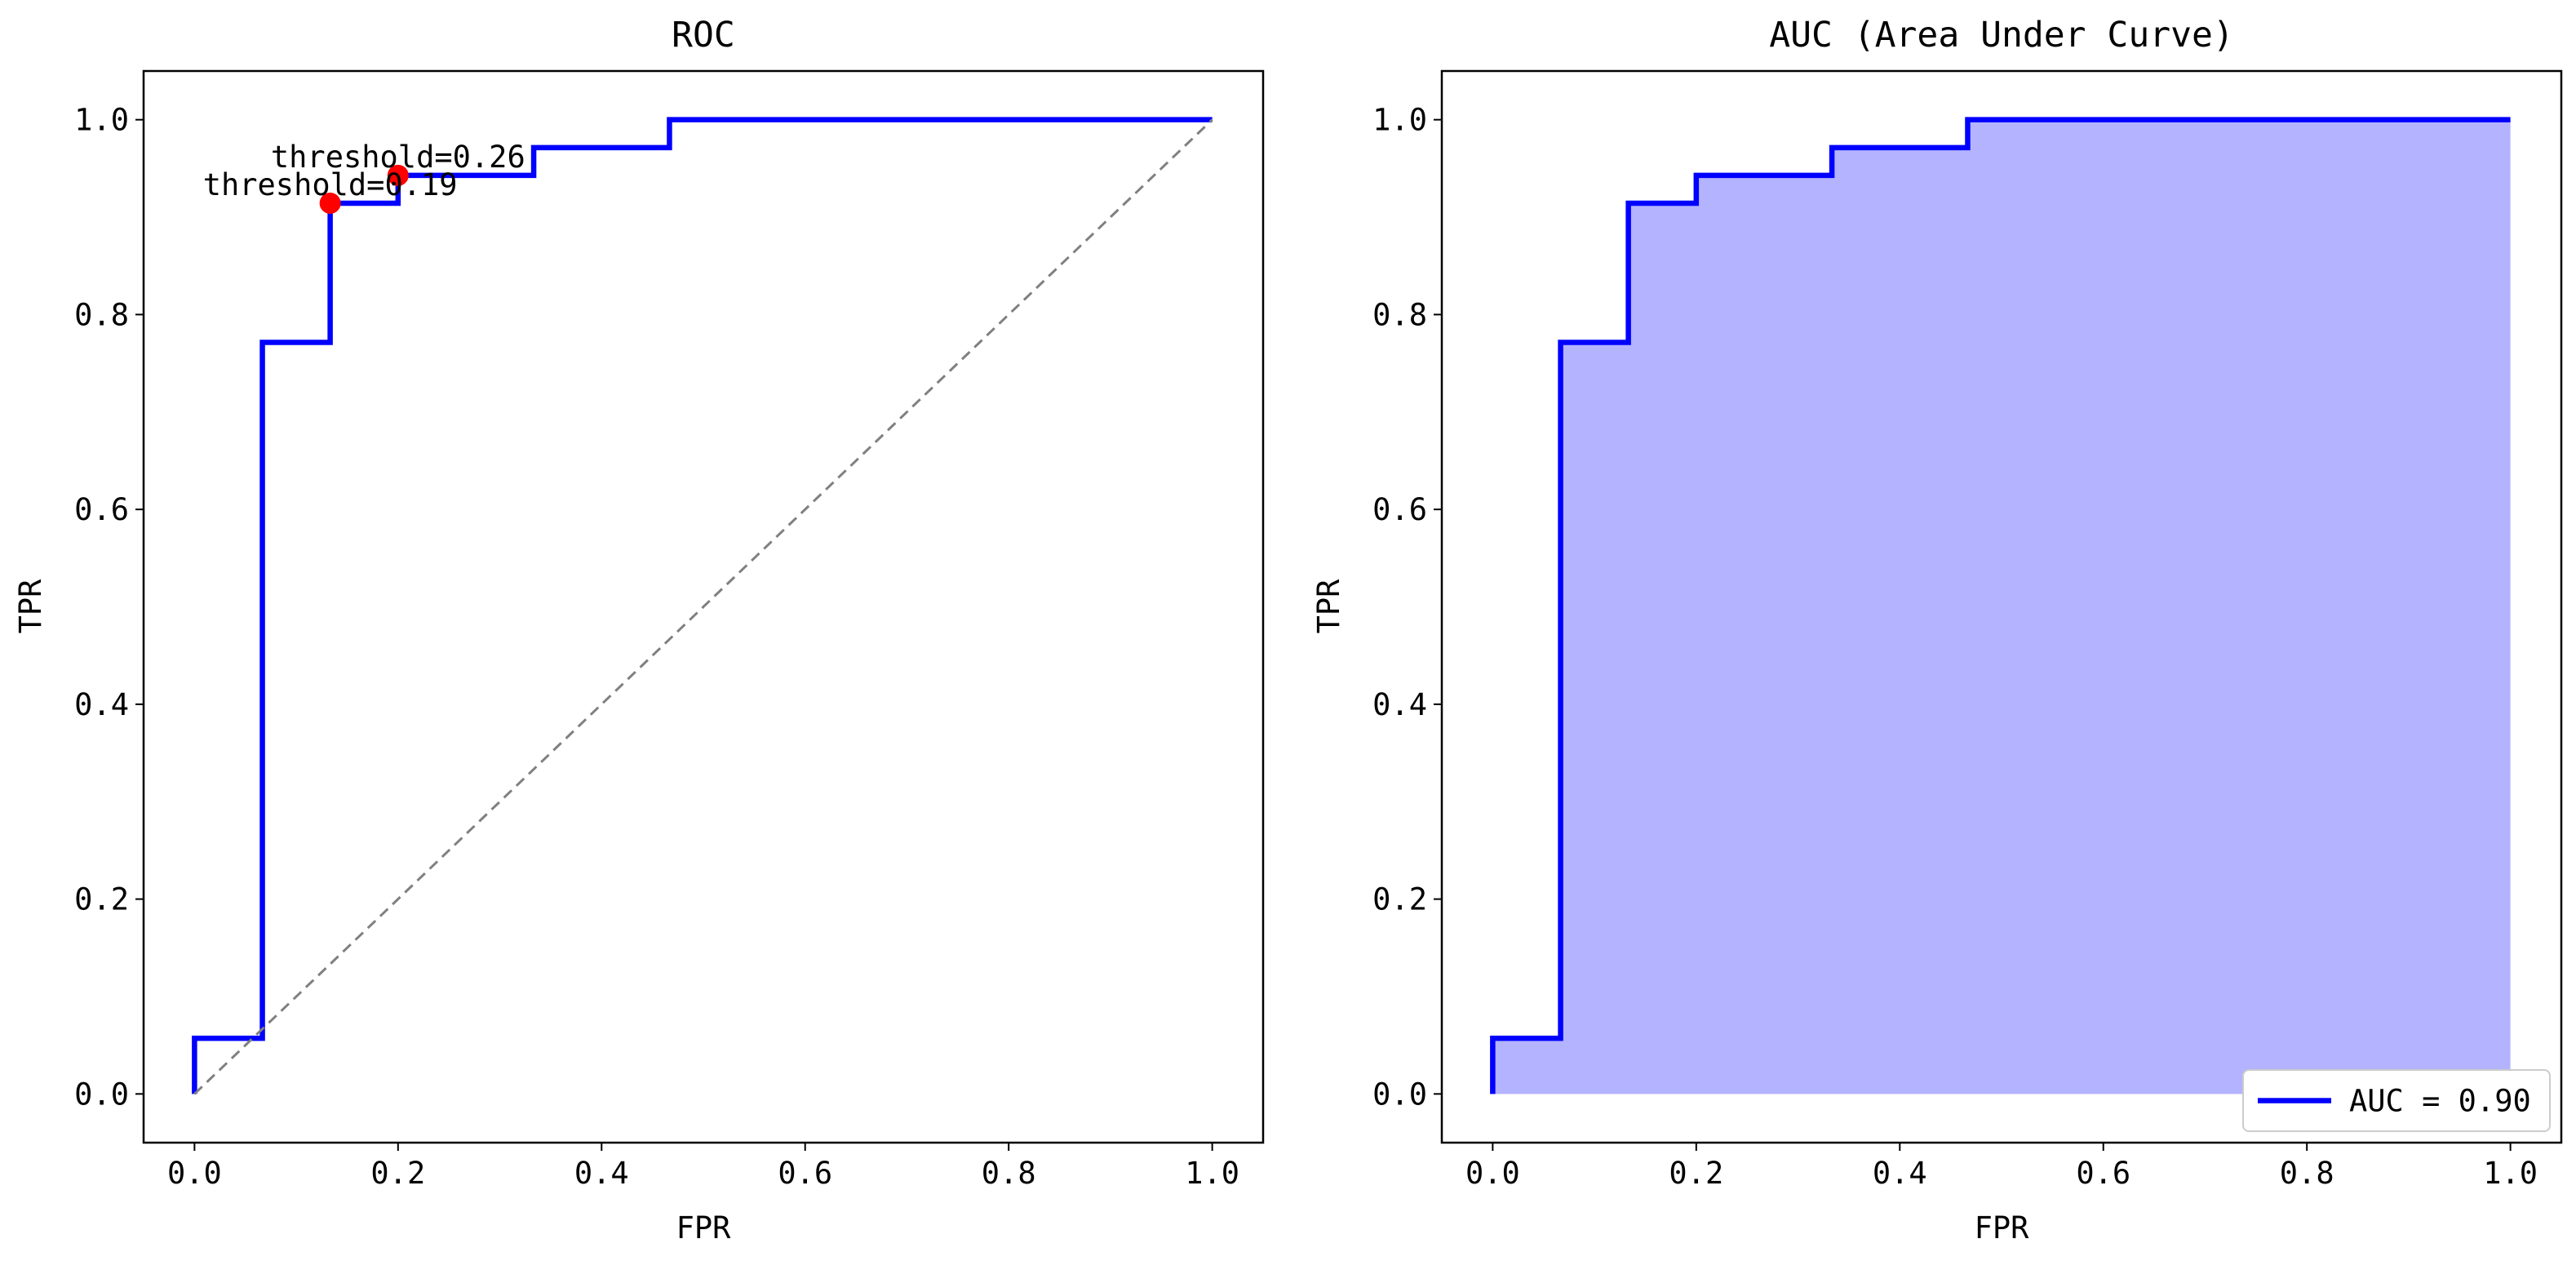 This screenshot has height=1261, width=2576. Describe the element at coordinates (703, 35) in the screenshot. I see `chart-title: ROC` at that location.